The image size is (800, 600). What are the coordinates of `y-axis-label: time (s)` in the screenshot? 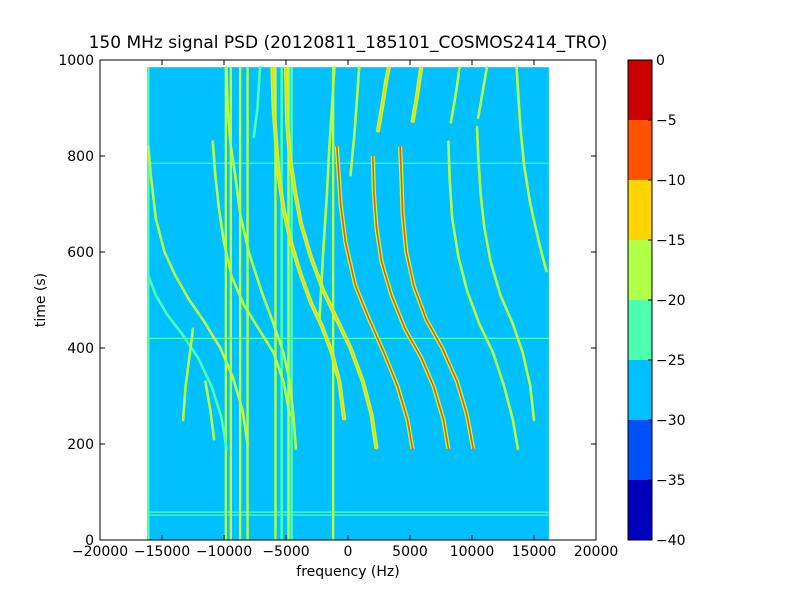 It's located at (41, 300).